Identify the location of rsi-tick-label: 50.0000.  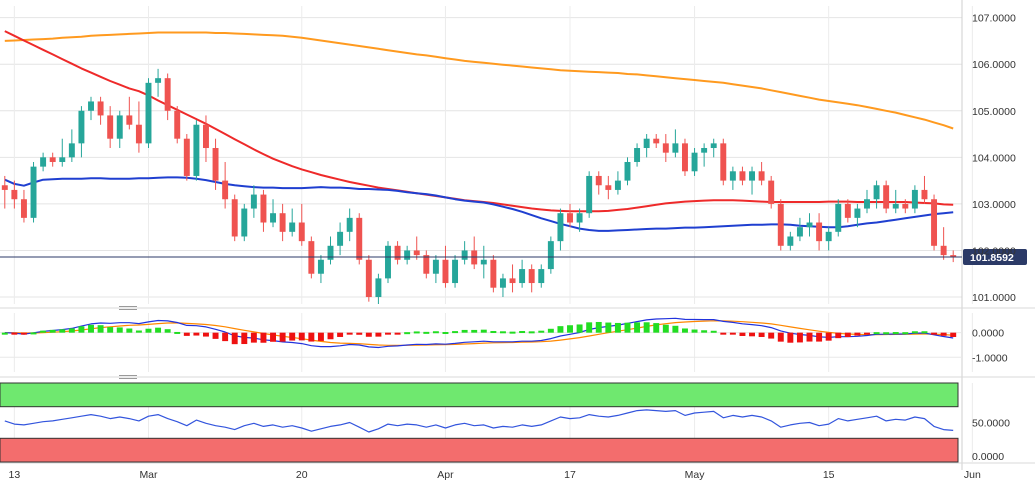
(991, 424).